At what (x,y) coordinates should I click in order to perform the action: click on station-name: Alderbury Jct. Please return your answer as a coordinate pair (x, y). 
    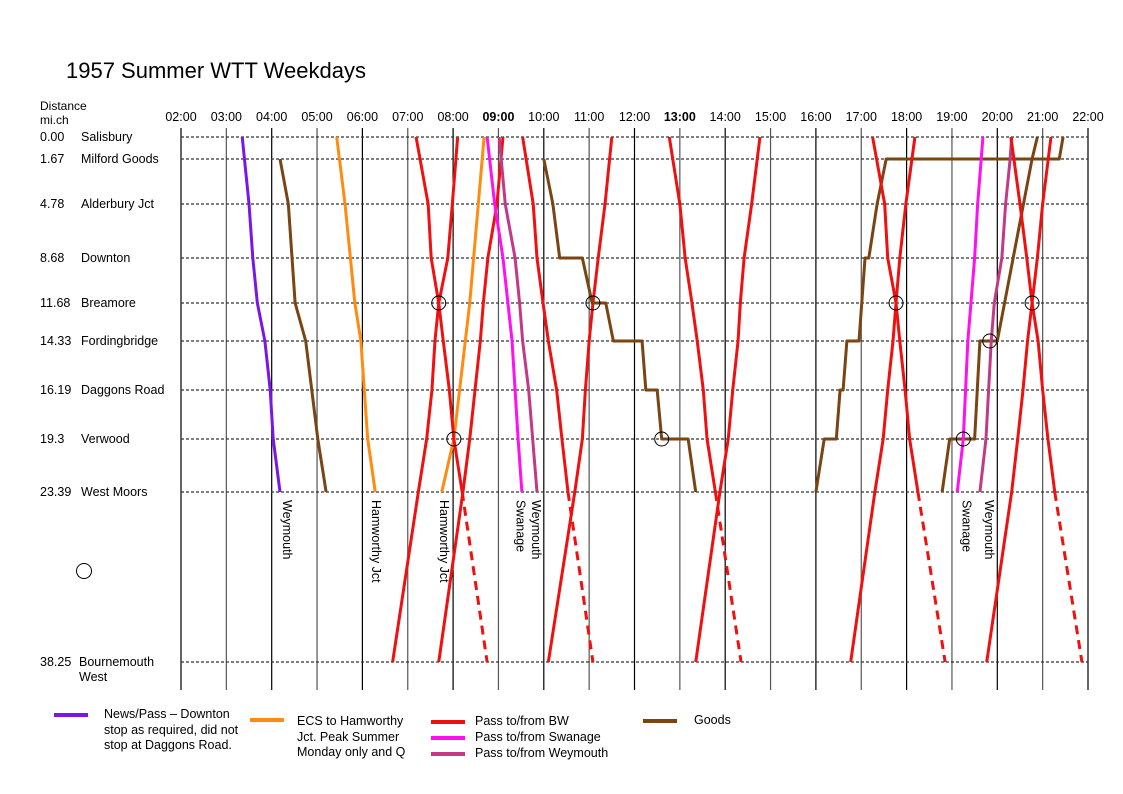
    Looking at the image, I should click on (117, 204).